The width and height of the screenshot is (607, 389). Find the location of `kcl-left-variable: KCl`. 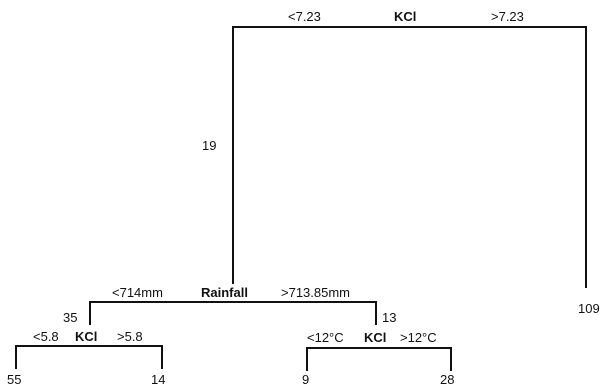

kcl-left-variable: KCl is located at coordinates (86, 336).